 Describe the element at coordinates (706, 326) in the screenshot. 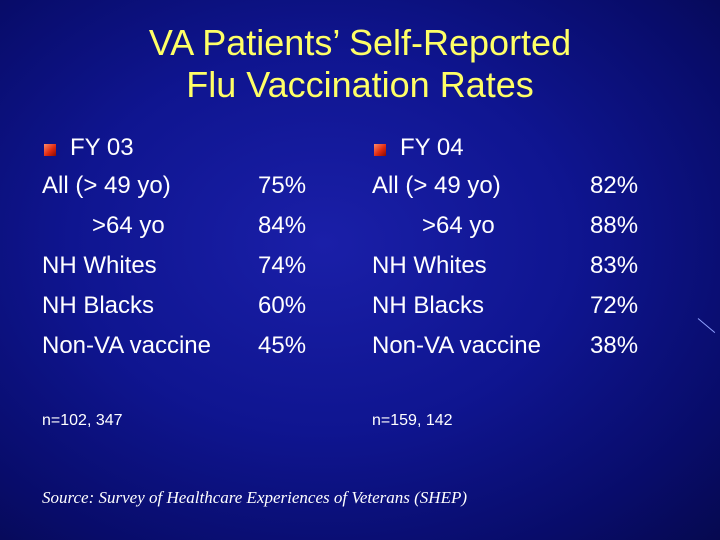

I see `decorative-line` at that location.